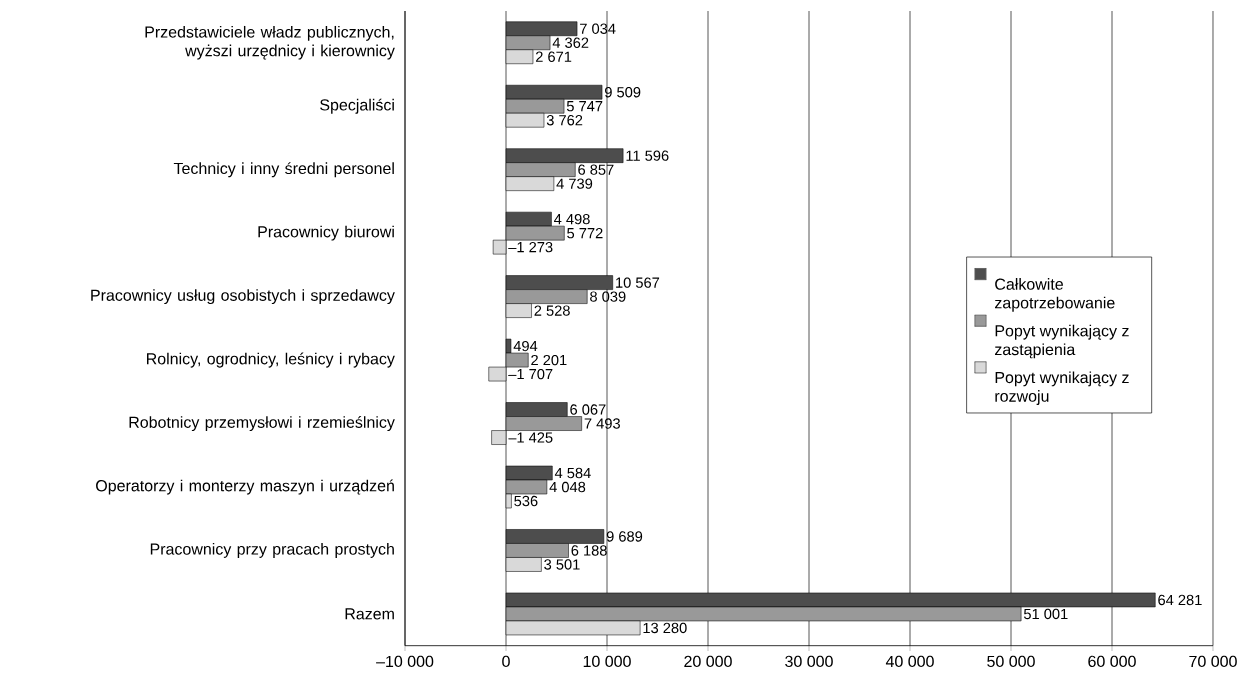 The image size is (1245, 675). What do you see at coordinates (530, 374) in the screenshot?
I see `data-label: –1 707` at bounding box center [530, 374].